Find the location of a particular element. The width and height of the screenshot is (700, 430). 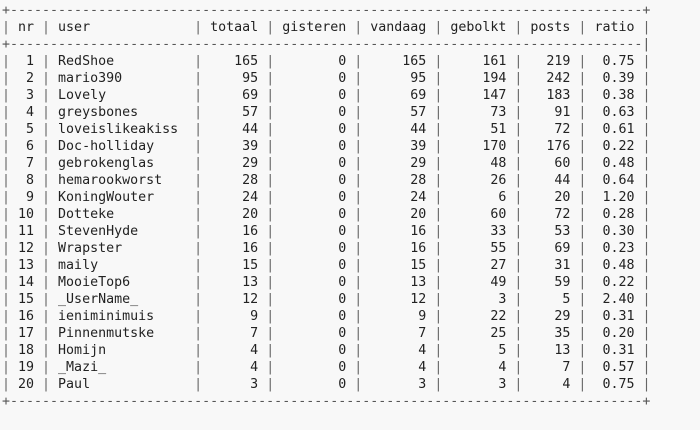

table-row: | 20 | Paul | 3 | 0 | 3 | 3 | 4 | 0.75 | is located at coordinates (326, 384).